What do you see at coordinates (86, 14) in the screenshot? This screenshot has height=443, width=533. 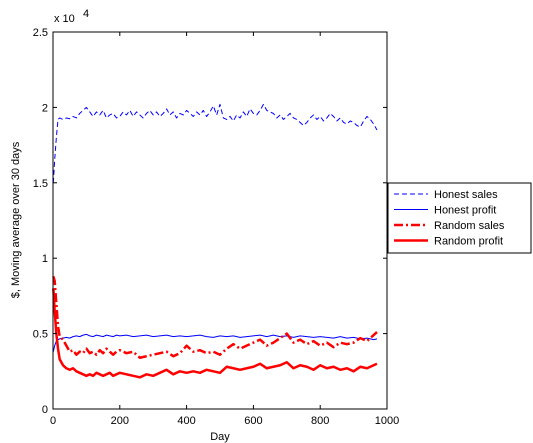 I see `y-exponent-power: 4` at bounding box center [86, 14].